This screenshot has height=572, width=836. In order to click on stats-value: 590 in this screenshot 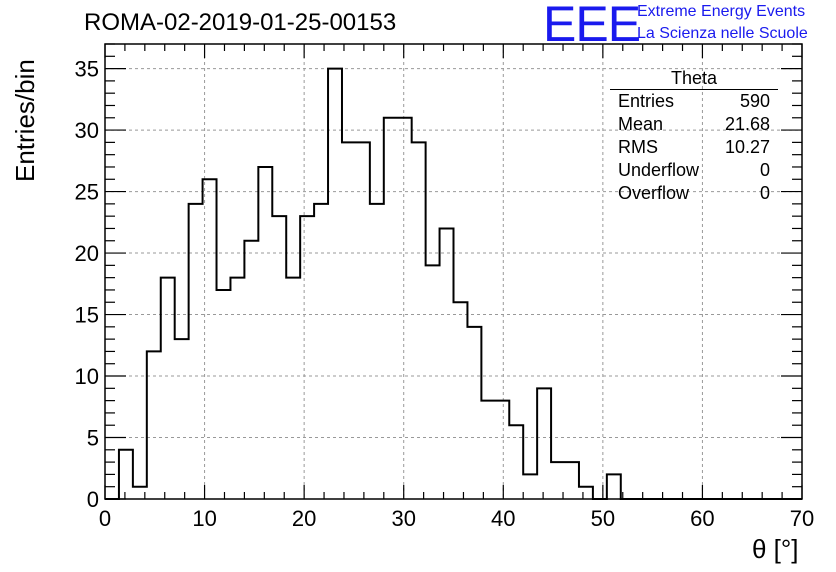, I will do `click(754, 101)`.